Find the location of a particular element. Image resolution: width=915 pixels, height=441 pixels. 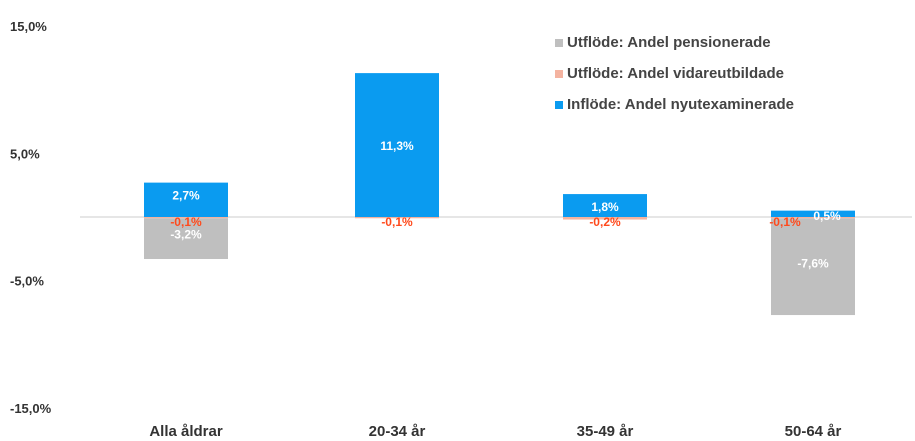

x-tick-label: 50-64 år is located at coordinates (813, 431).